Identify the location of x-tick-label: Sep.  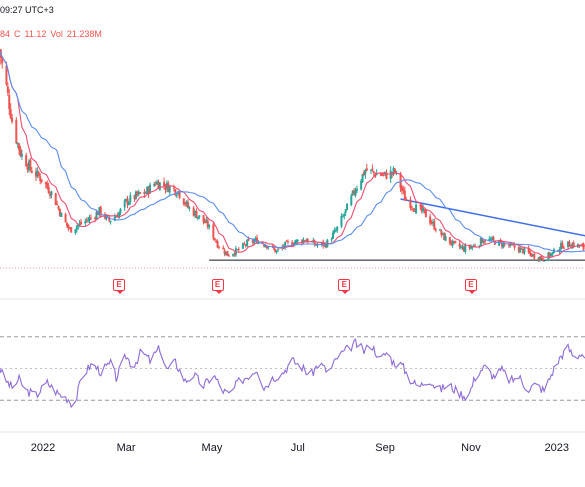
(385, 448).